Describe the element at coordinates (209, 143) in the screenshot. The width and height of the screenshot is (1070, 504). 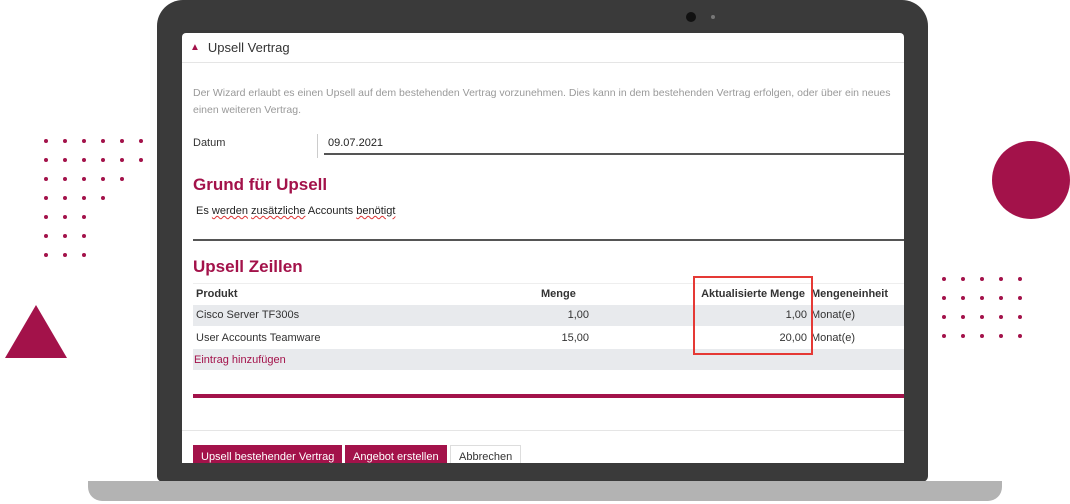
I see `date-label: Datum` at that location.